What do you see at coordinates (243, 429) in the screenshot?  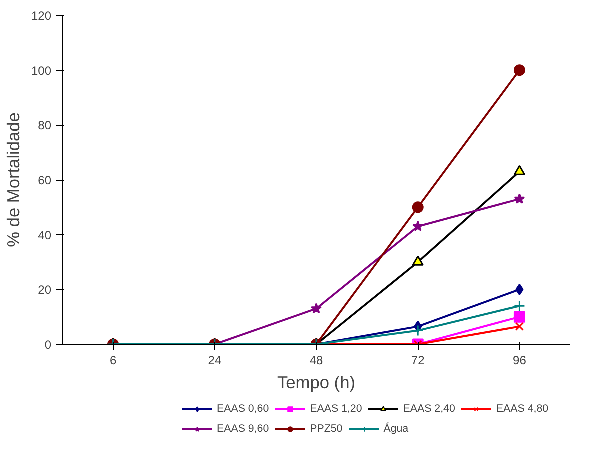 I see `legend-label: EAAS 9,60` at bounding box center [243, 429].